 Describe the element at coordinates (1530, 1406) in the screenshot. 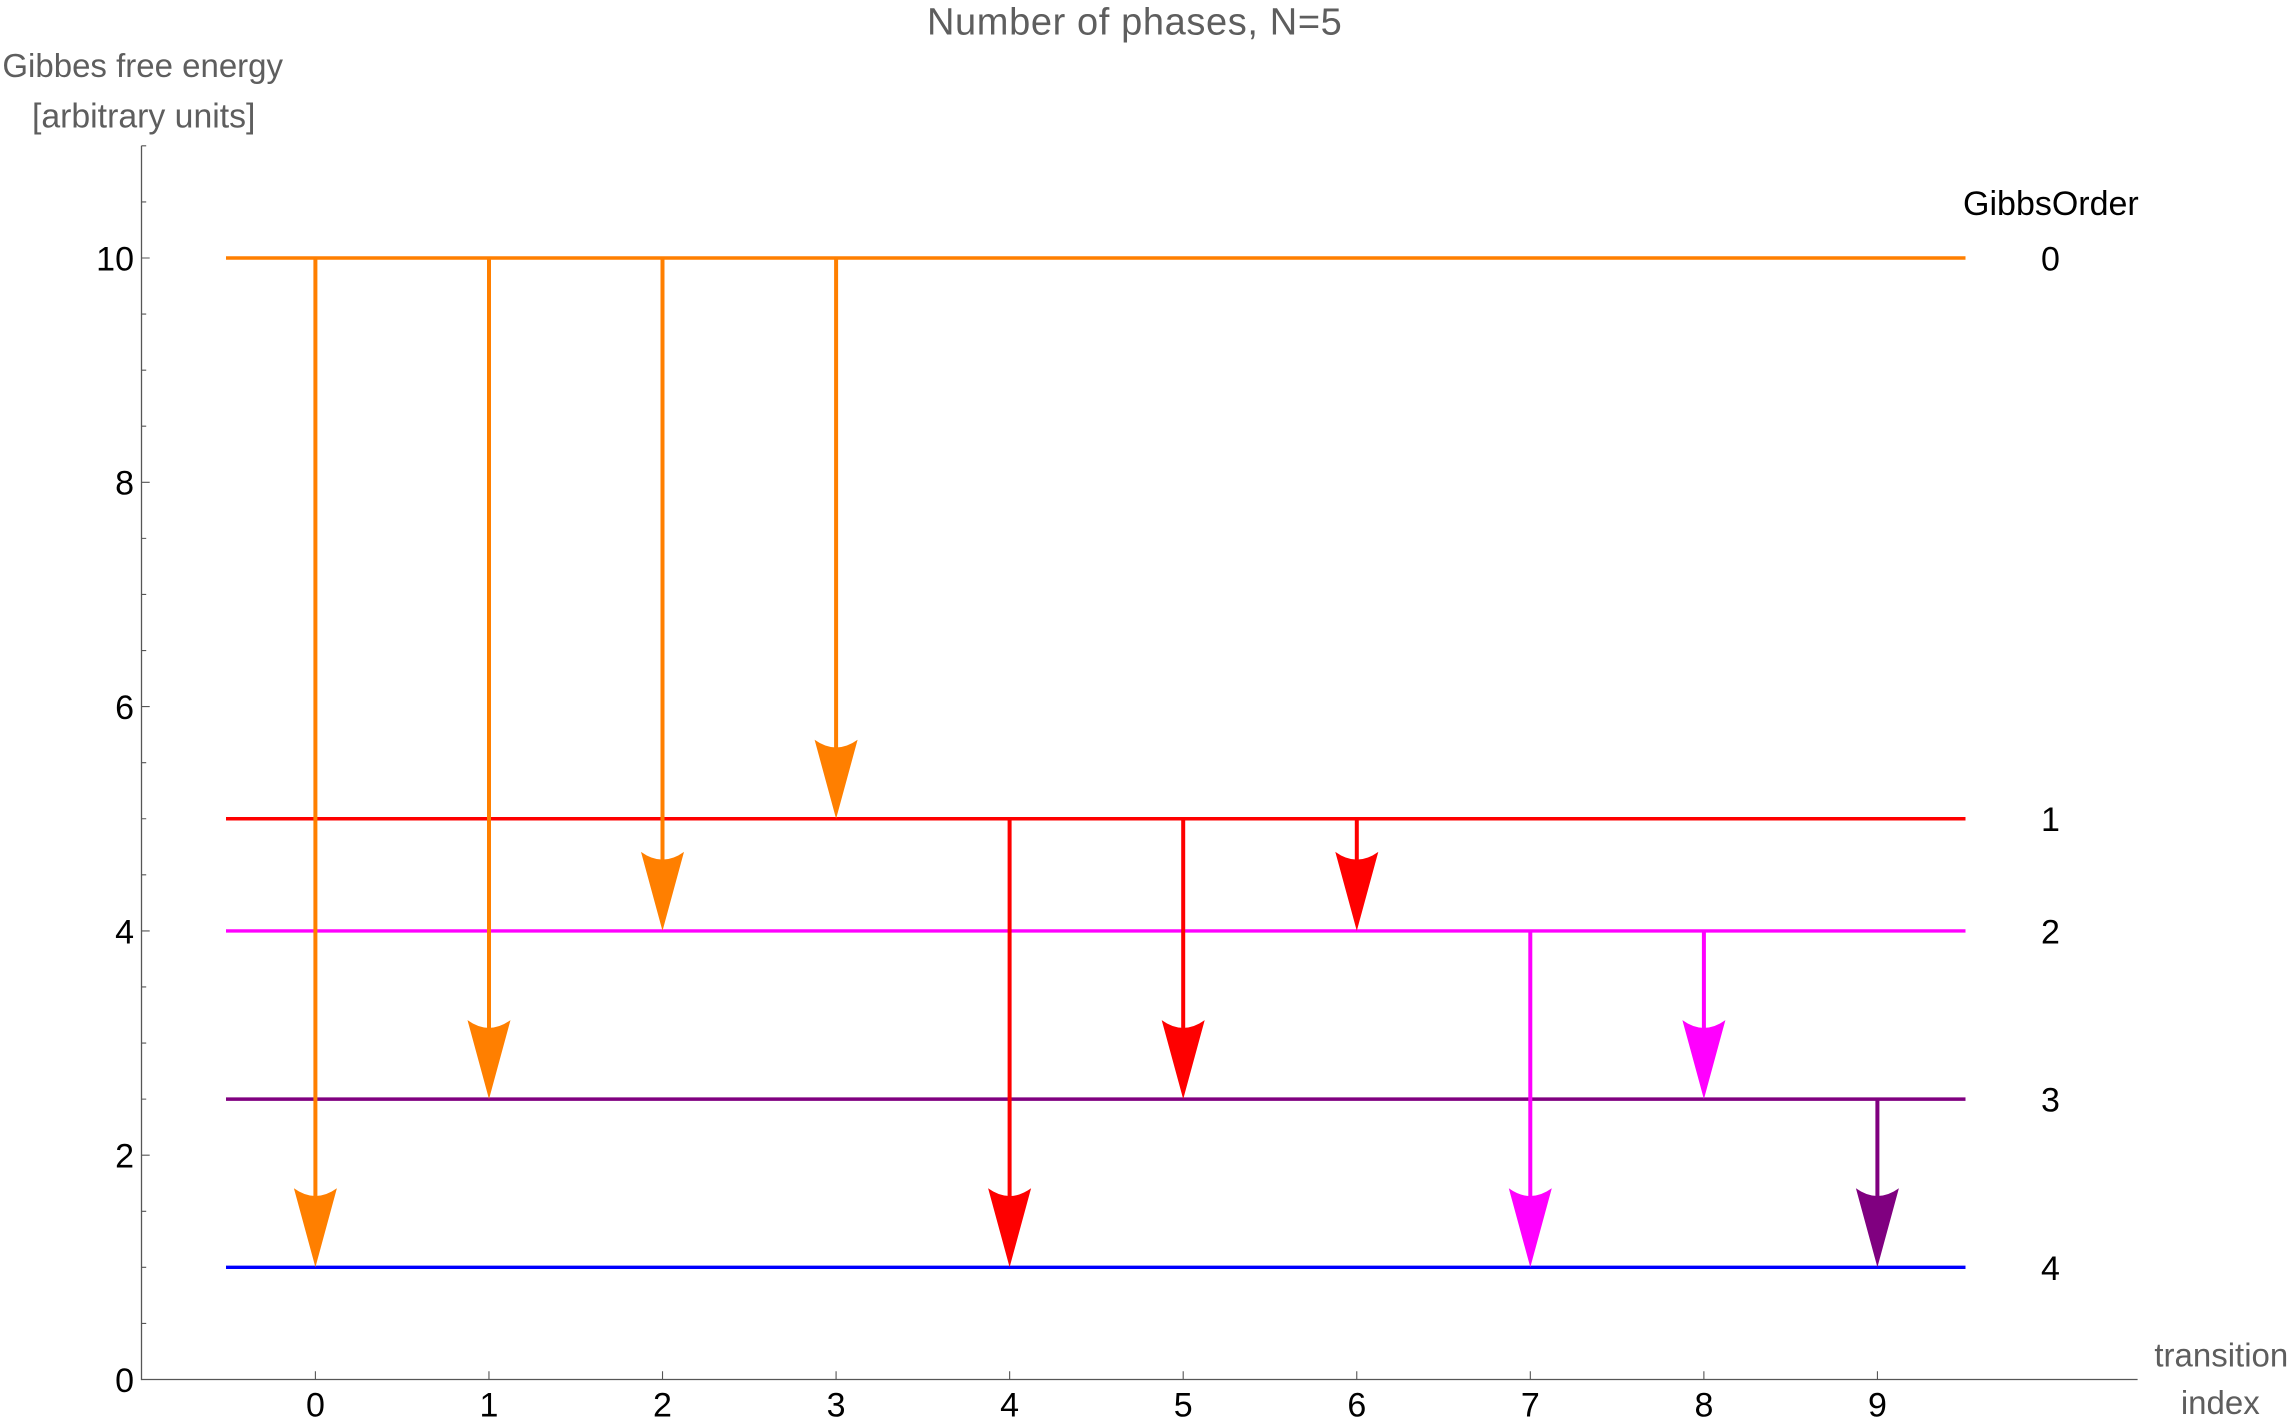

I see `svg-text: 7` at that location.